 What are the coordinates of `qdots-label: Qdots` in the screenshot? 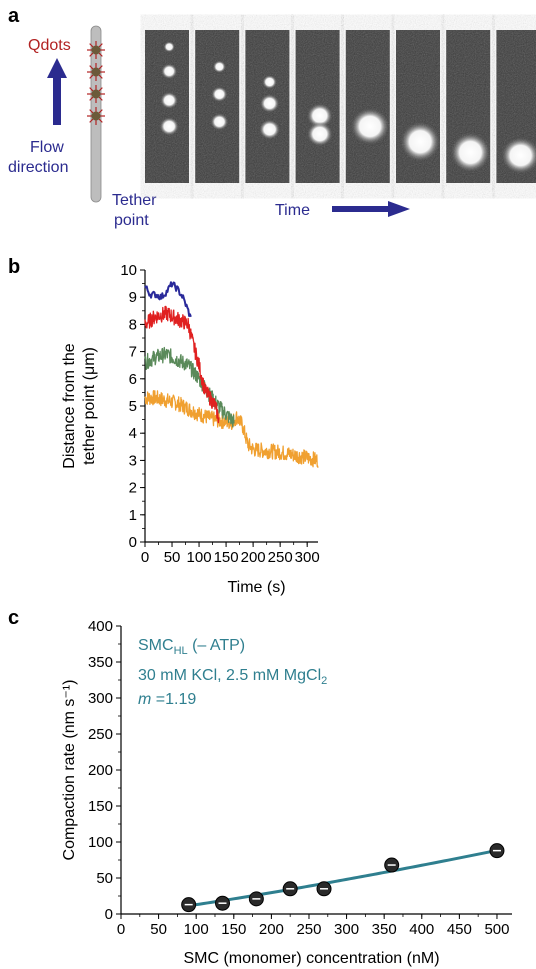 It's located at (49, 45).